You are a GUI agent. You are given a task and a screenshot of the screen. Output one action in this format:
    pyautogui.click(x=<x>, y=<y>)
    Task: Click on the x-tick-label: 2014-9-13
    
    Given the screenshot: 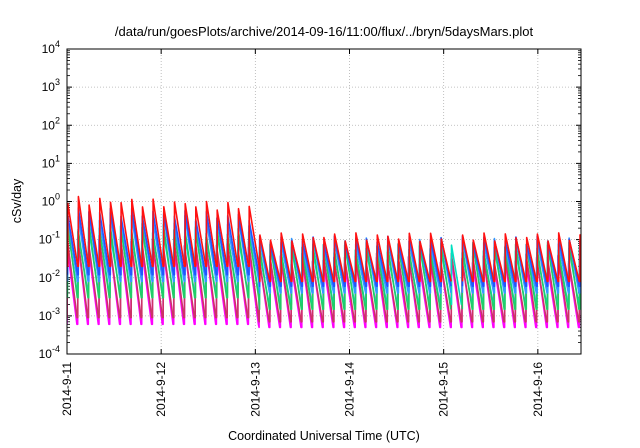 What is the action you would take?
    pyautogui.click(x=255, y=389)
    